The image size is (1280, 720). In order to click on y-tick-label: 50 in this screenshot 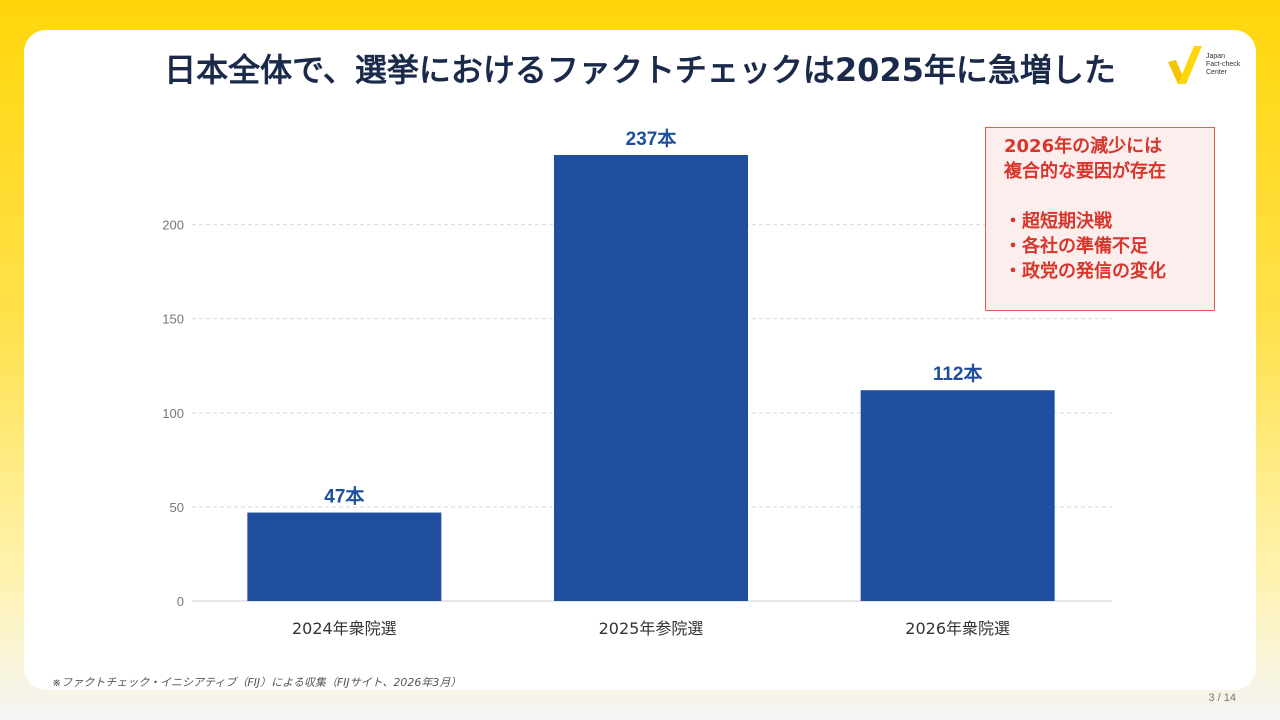, I will do `click(177, 507)`.